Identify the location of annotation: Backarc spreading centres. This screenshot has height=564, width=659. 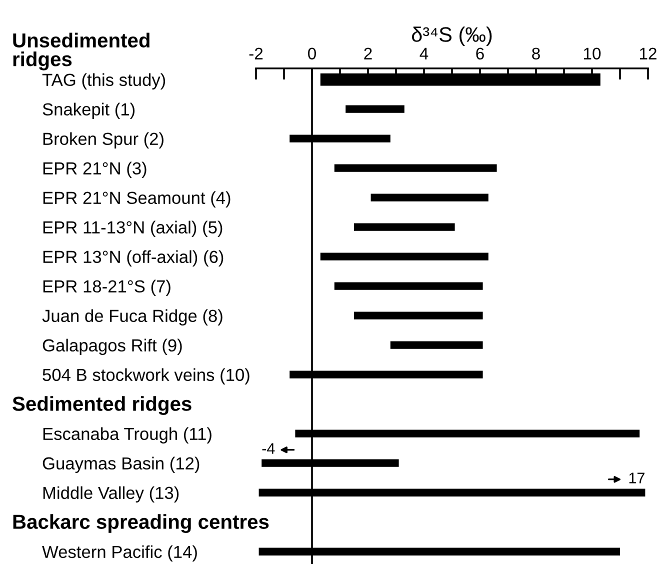
(141, 524).